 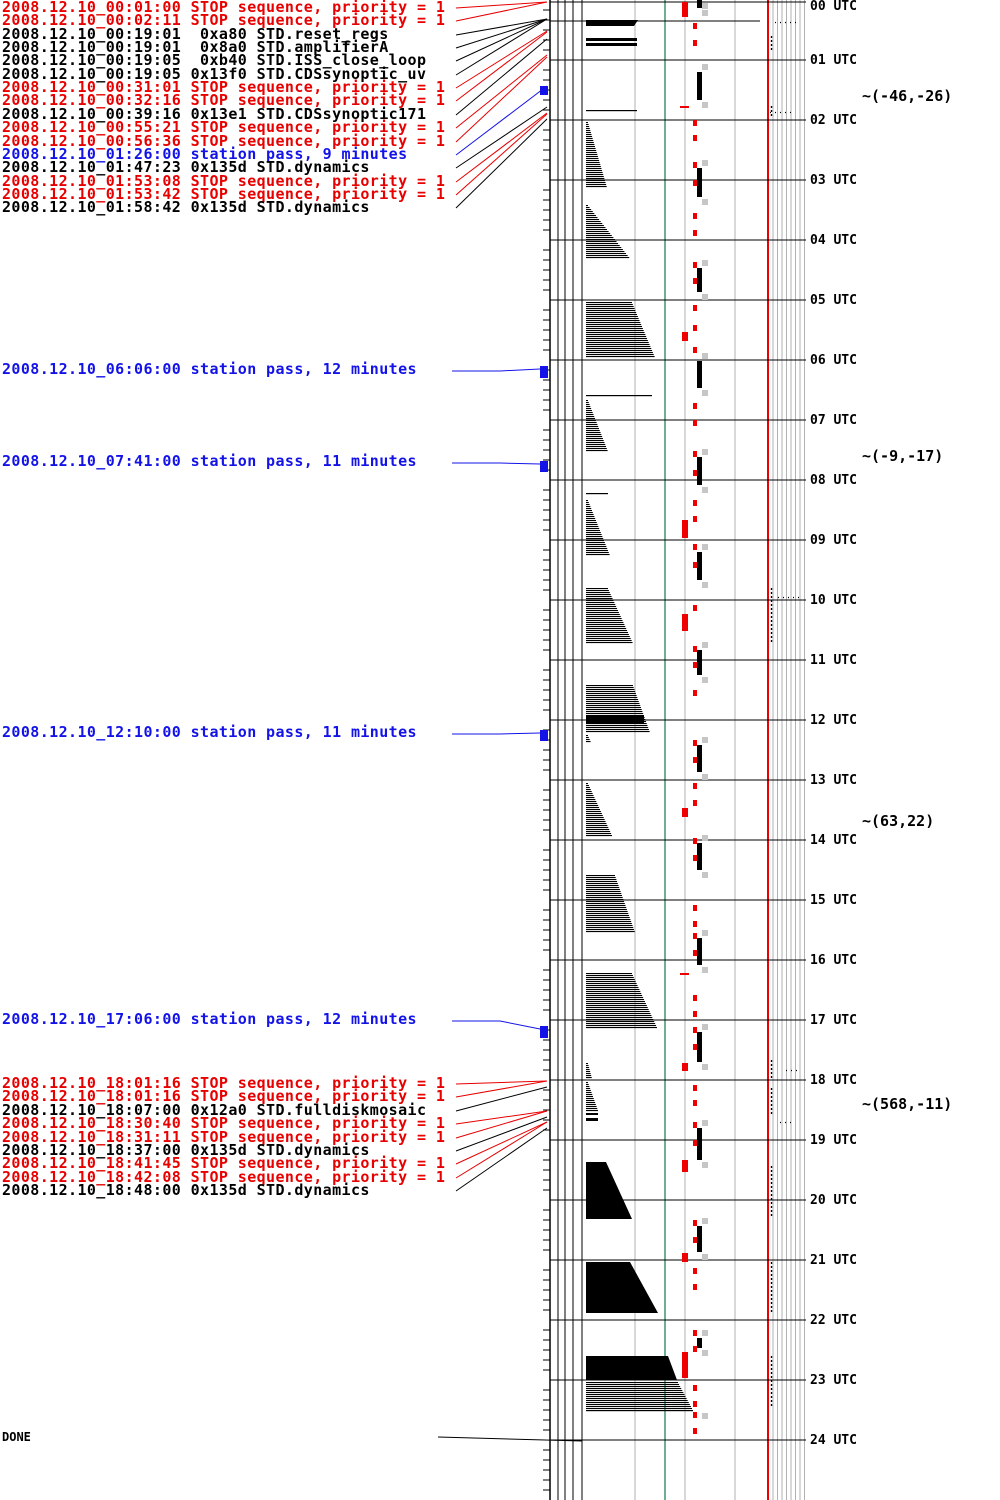 What do you see at coordinates (833, 660) in the screenshot?
I see `hour-label: 11 UTC` at bounding box center [833, 660].